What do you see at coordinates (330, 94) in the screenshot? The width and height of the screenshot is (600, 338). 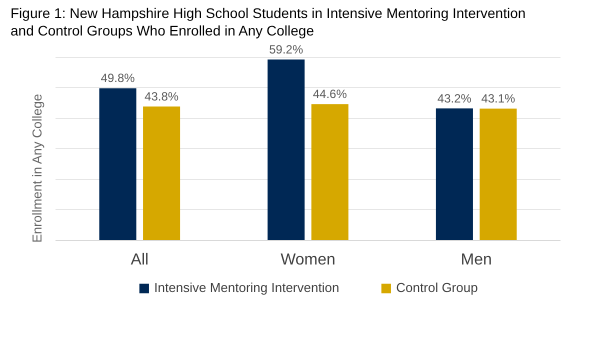 I see `data-label: 44.6%` at bounding box center [330, 94].